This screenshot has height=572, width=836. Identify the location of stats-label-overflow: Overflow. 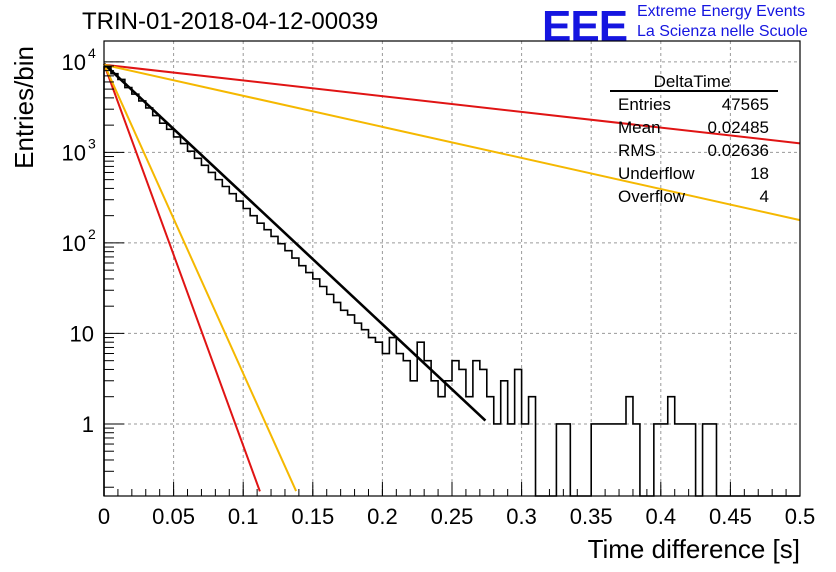
(652, 196).